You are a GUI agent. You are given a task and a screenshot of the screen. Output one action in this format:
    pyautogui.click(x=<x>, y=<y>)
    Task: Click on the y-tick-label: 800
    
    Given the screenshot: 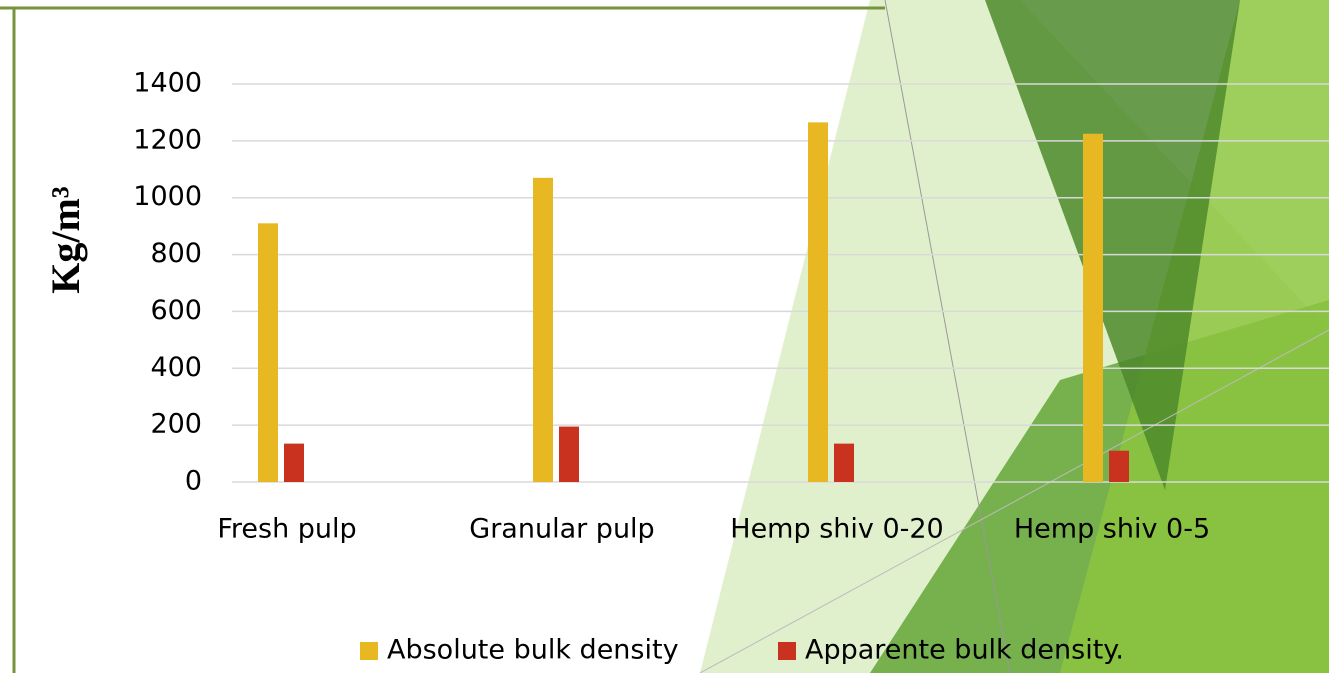 What is the action you would take?
    pyautogui.click(x=176, y=253)
    